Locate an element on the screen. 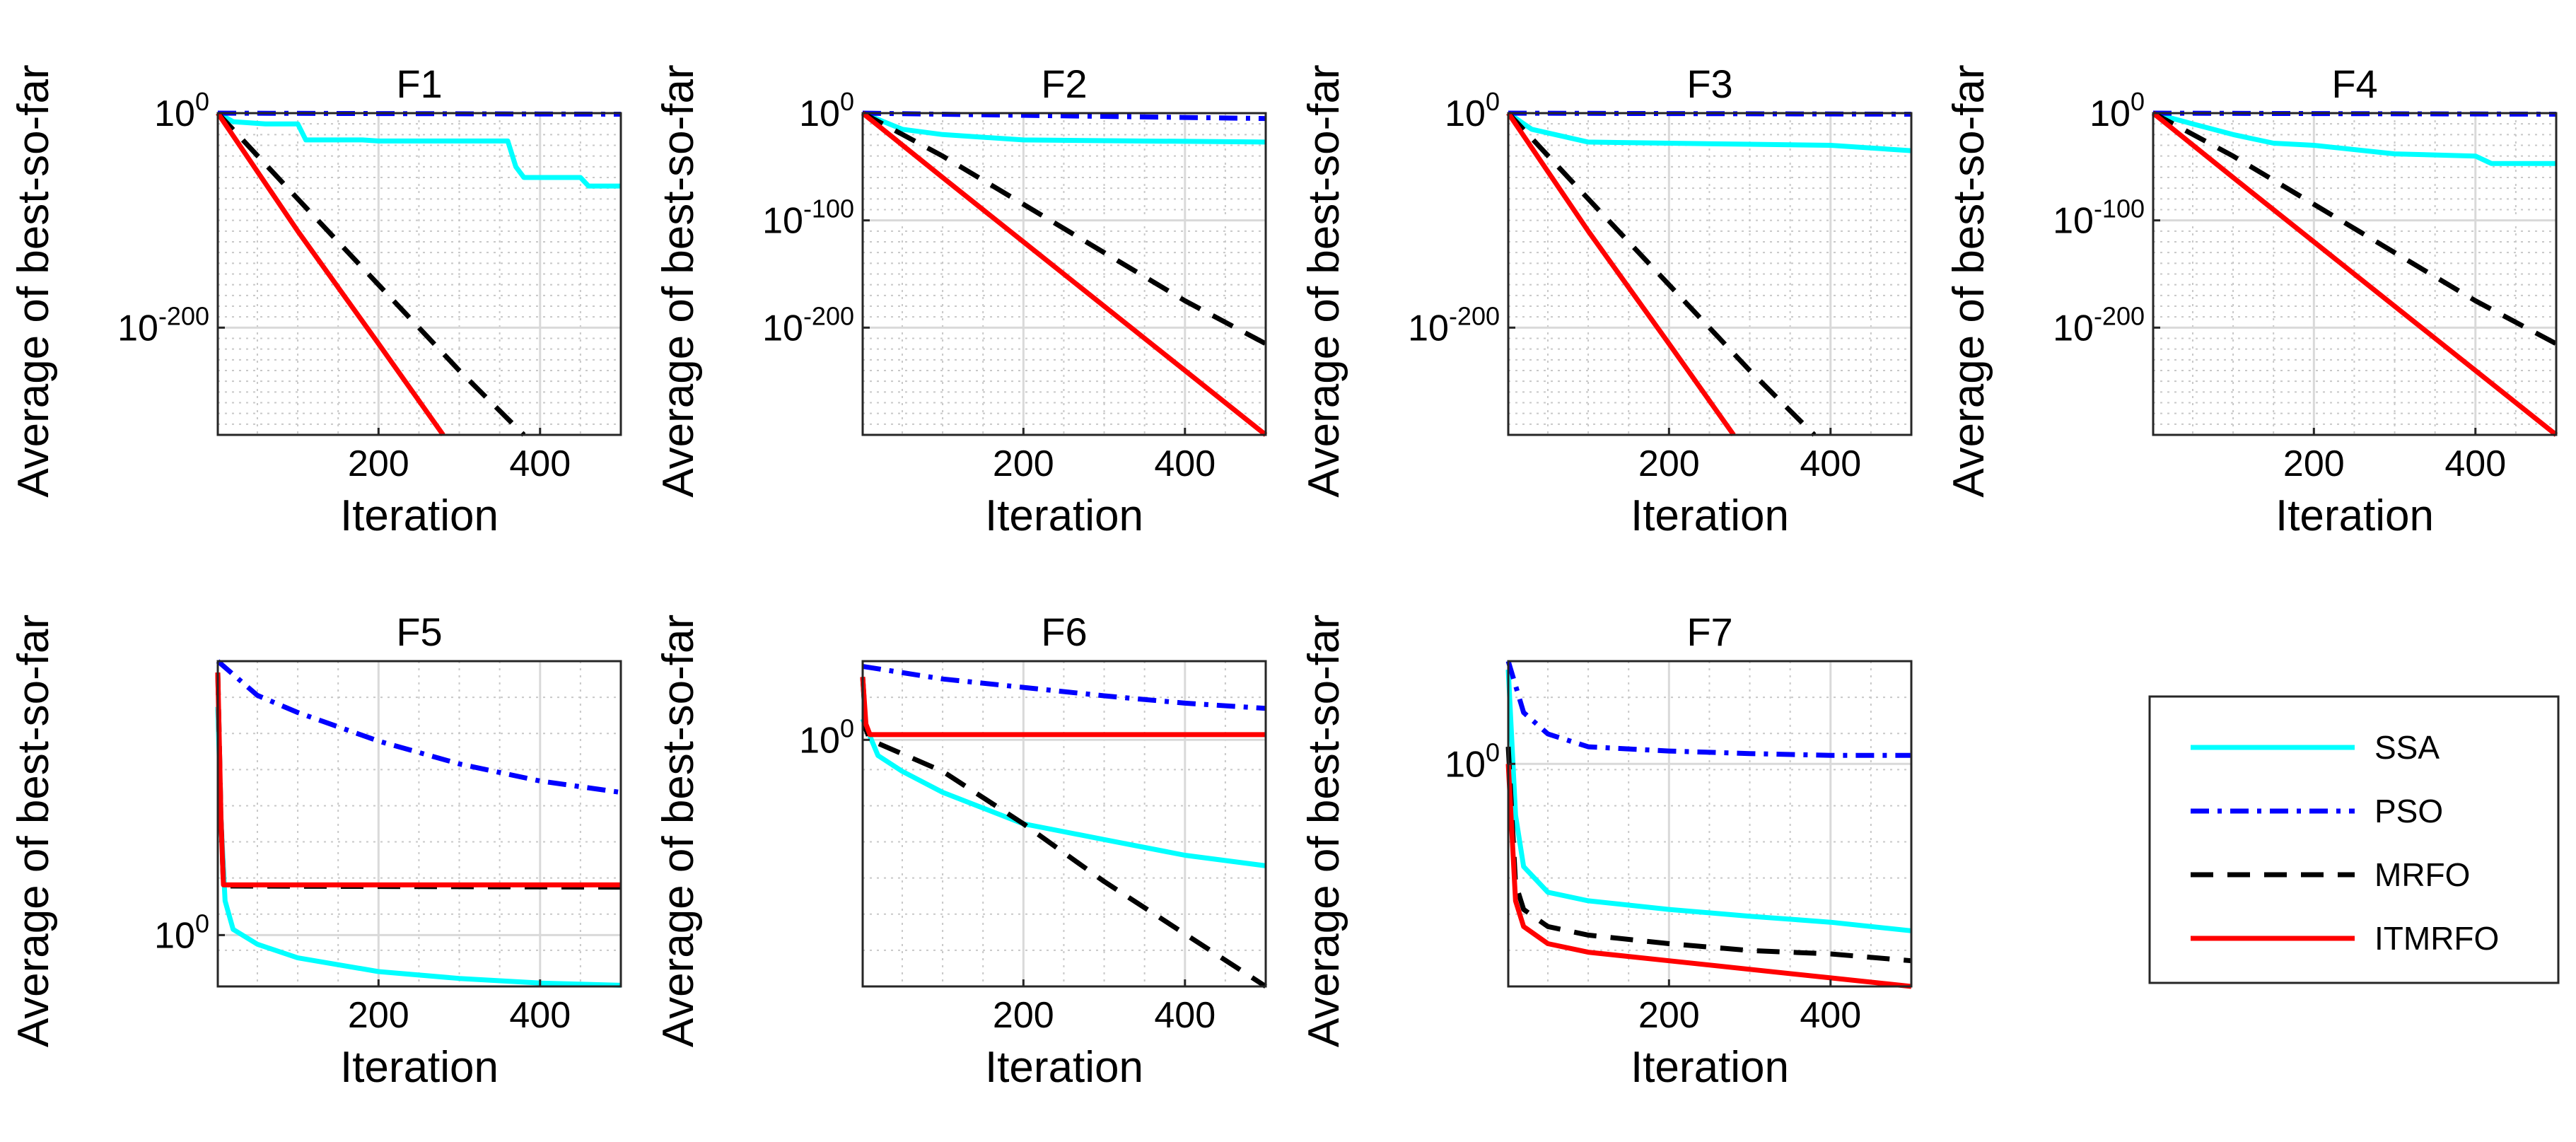  legend: SSA PSO MRFO ITMRFO is located at coordinates (2354, 839).